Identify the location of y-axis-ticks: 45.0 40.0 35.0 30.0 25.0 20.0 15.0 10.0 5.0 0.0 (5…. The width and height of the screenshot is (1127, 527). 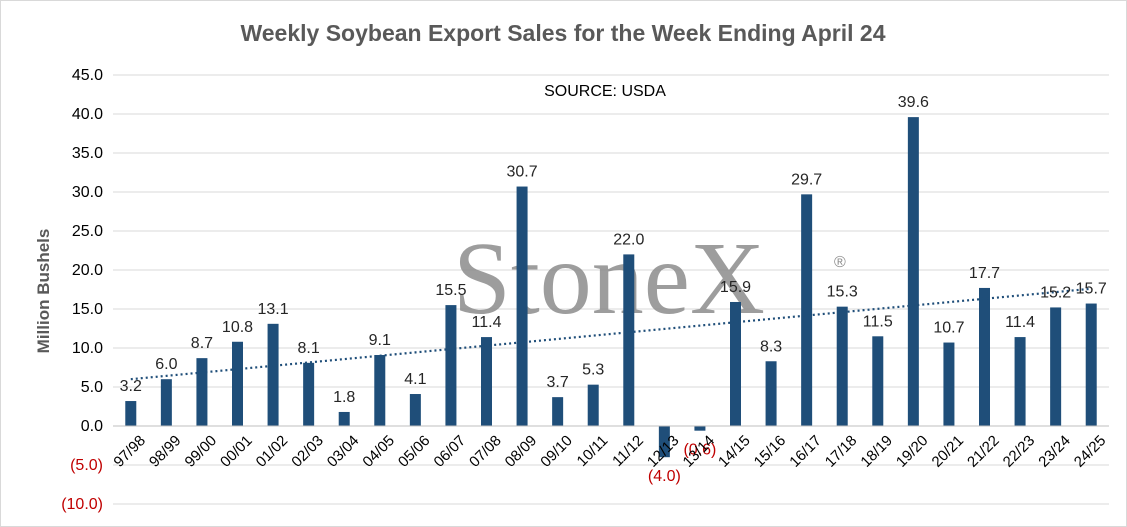
(82, 290).